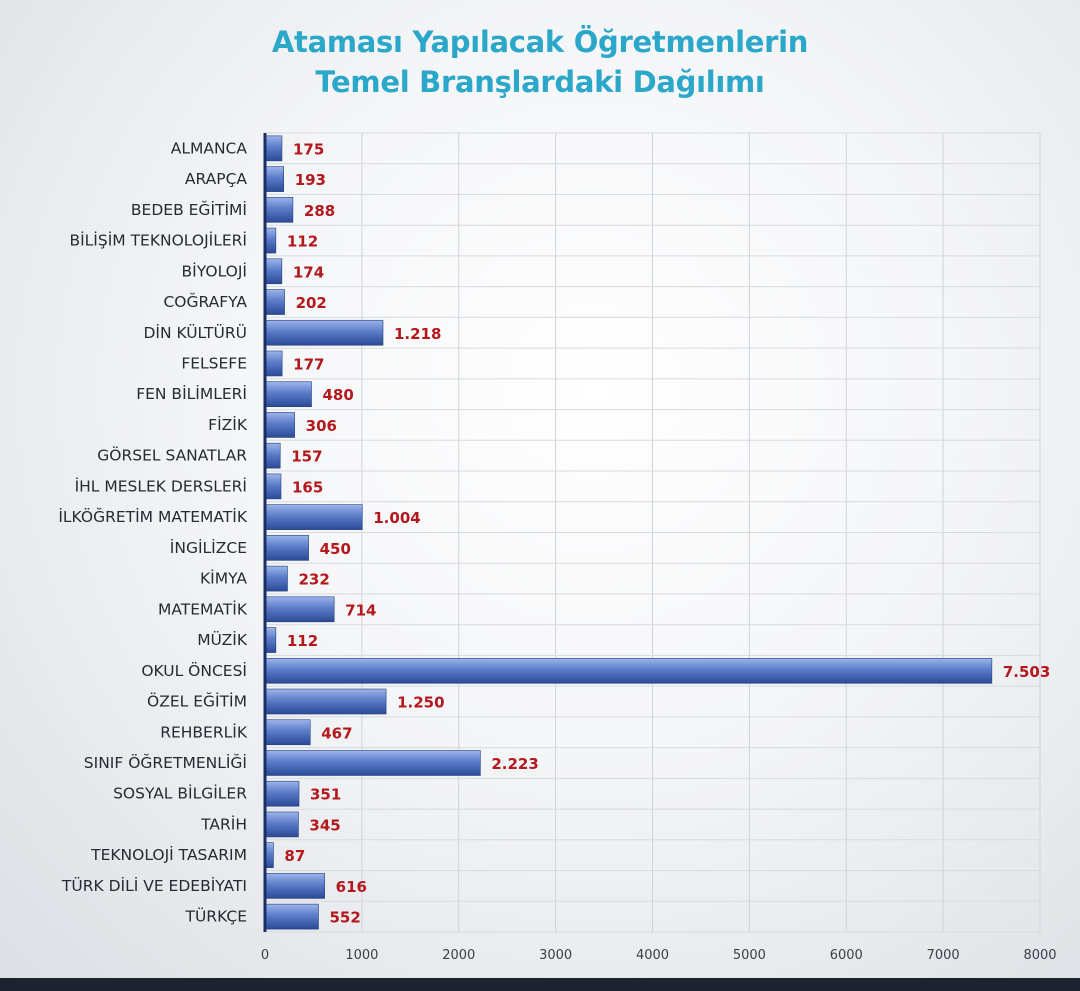 Image resolution: width=1080 pixels, height=991 pixels. What do you see at coordinates (214, 363) in the screenshot?
I see `category-label: FELSEFE` at bounding box center [214, 363].